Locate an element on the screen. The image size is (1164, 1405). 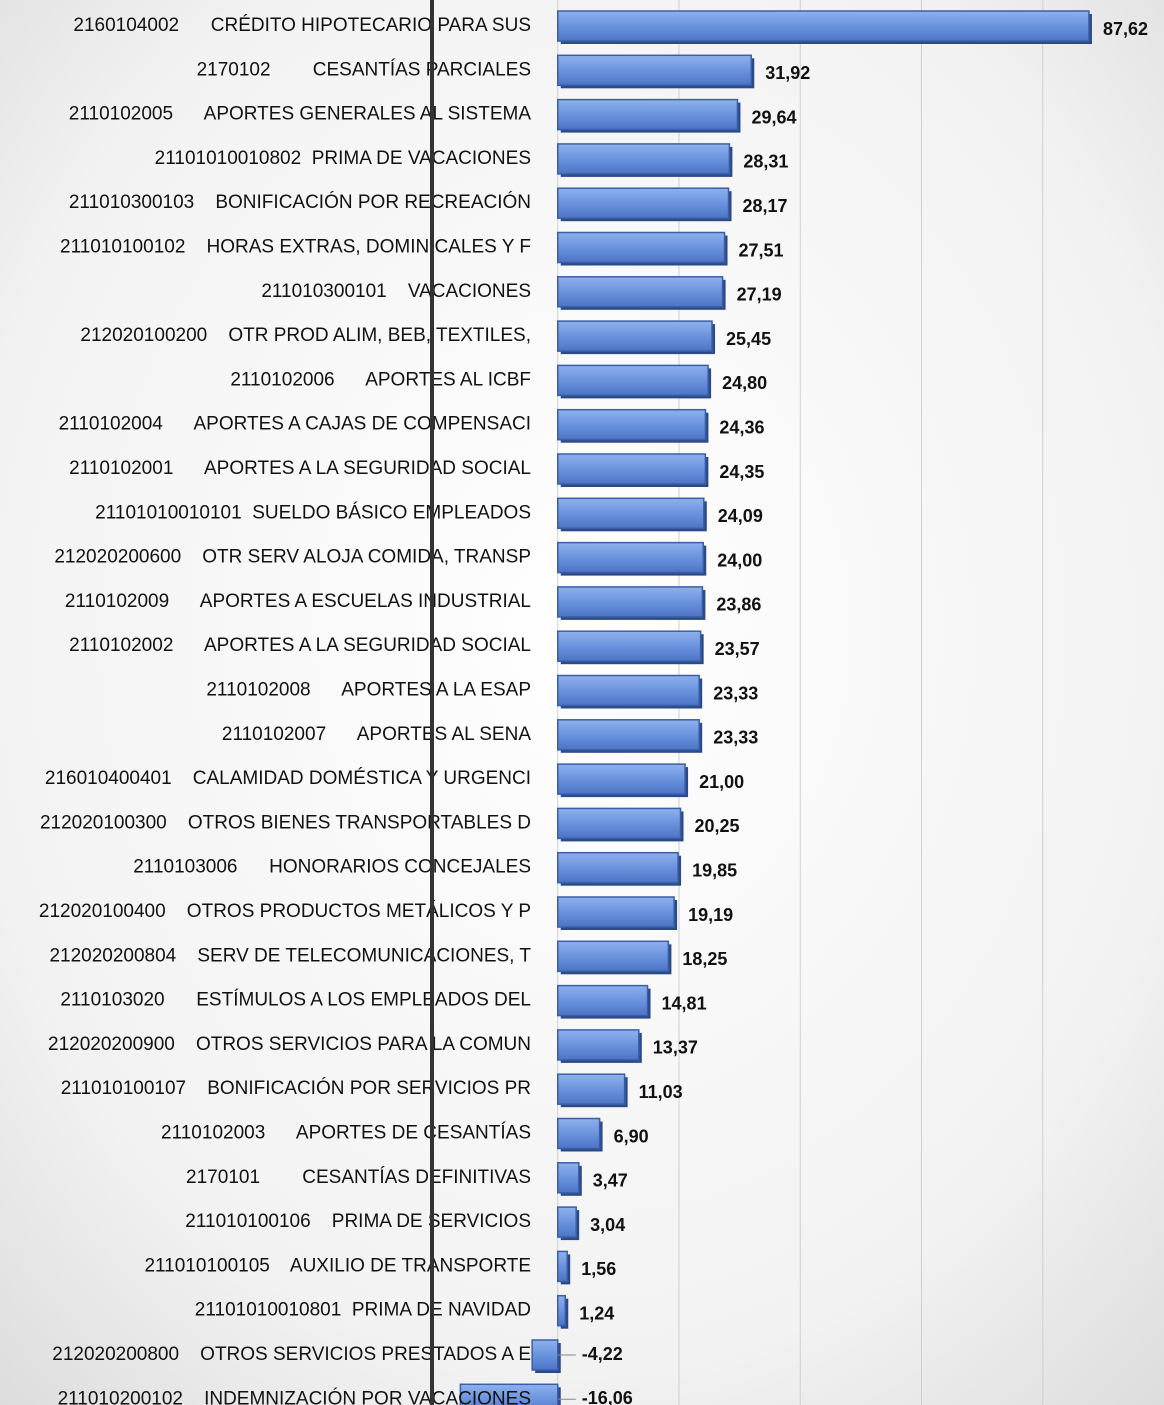
y-tick-label: 2110103006 HONORARIOS CONCEJALES is located at coordinates (332, 867).